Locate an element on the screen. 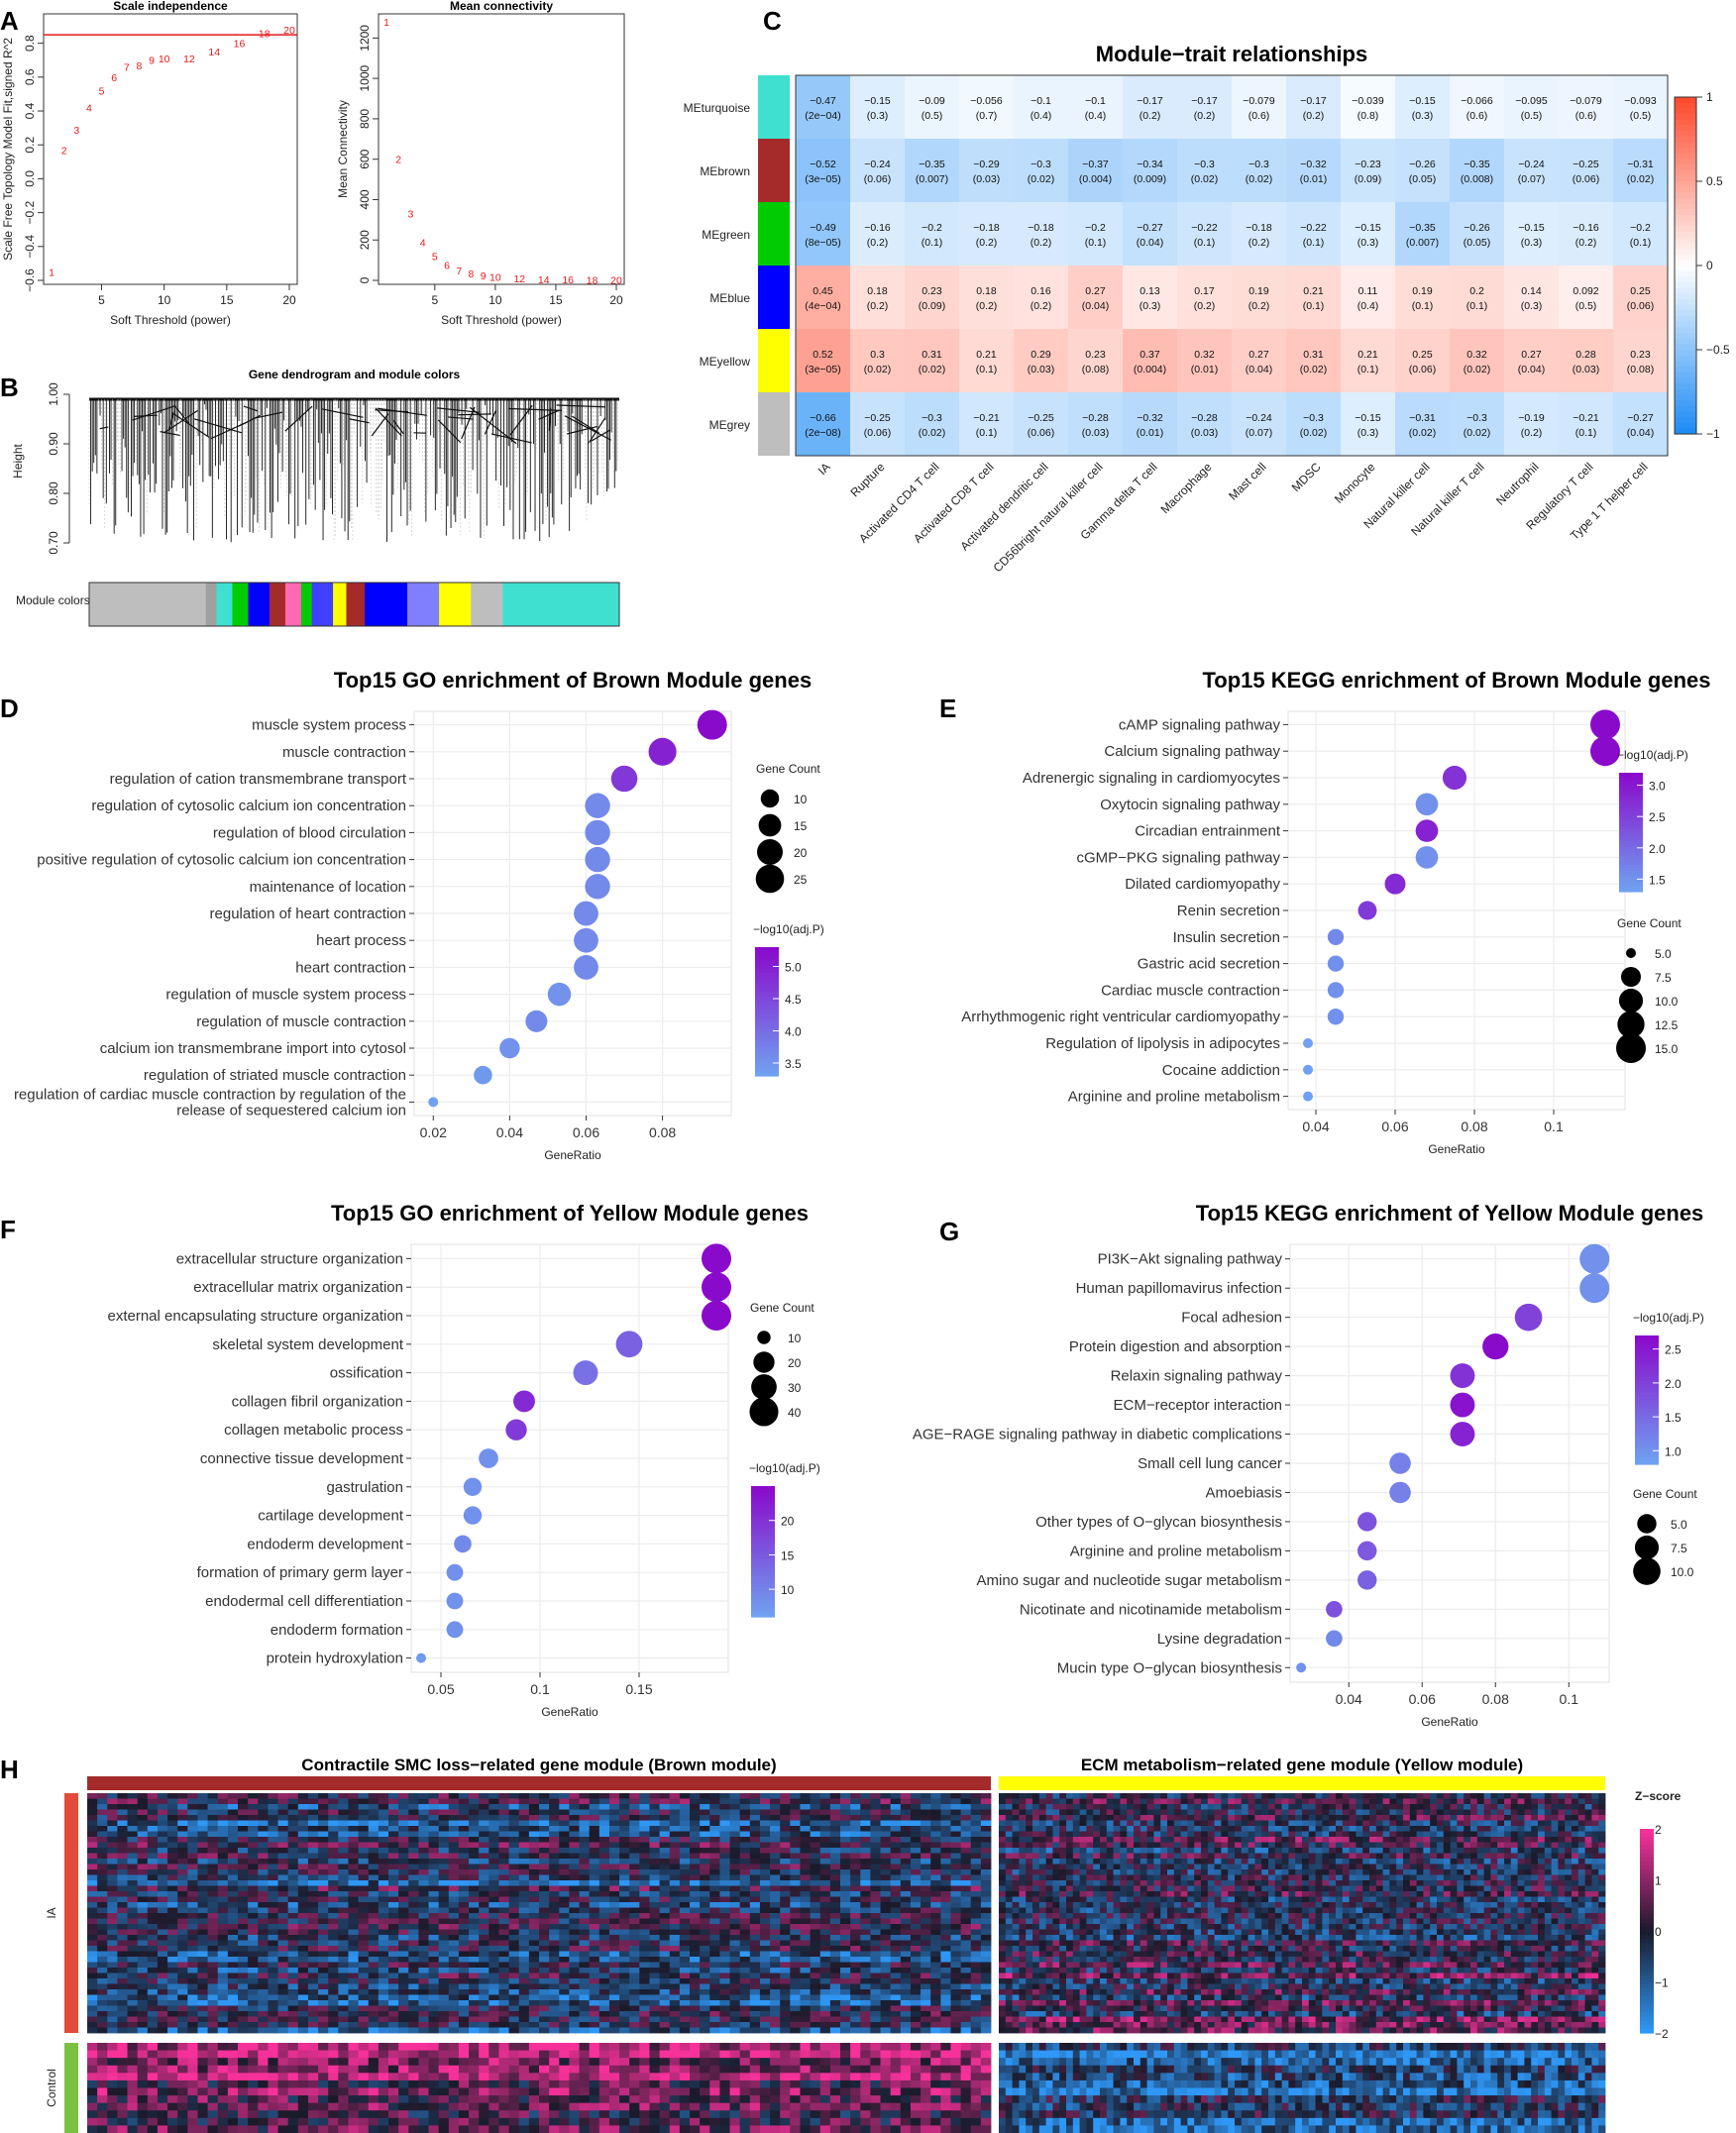  dendrogram-branch is located at coordinates (511, 438).